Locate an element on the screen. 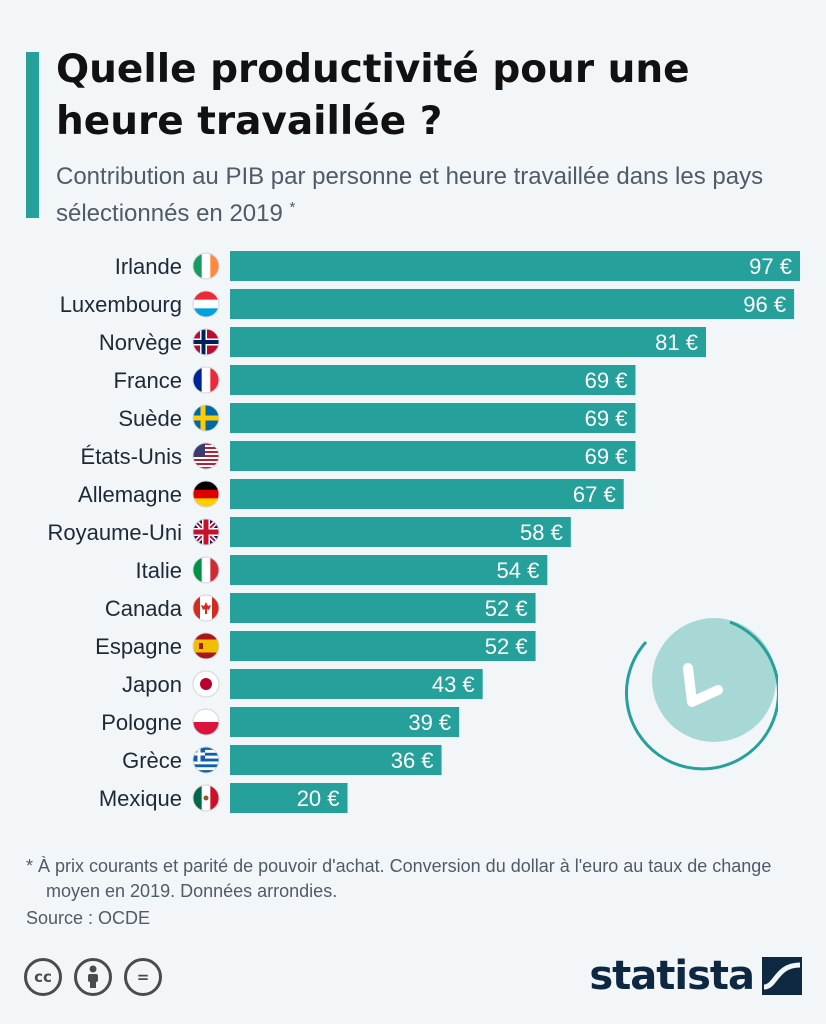 The image size is (826, 1024). value-label: 67 € is located at coordinates (594, 494).